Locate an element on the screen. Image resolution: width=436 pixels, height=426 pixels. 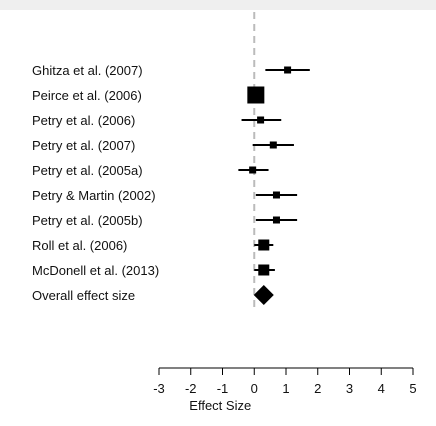
study-label: Petry et al. (2007) is located at coordinates (83, 145).